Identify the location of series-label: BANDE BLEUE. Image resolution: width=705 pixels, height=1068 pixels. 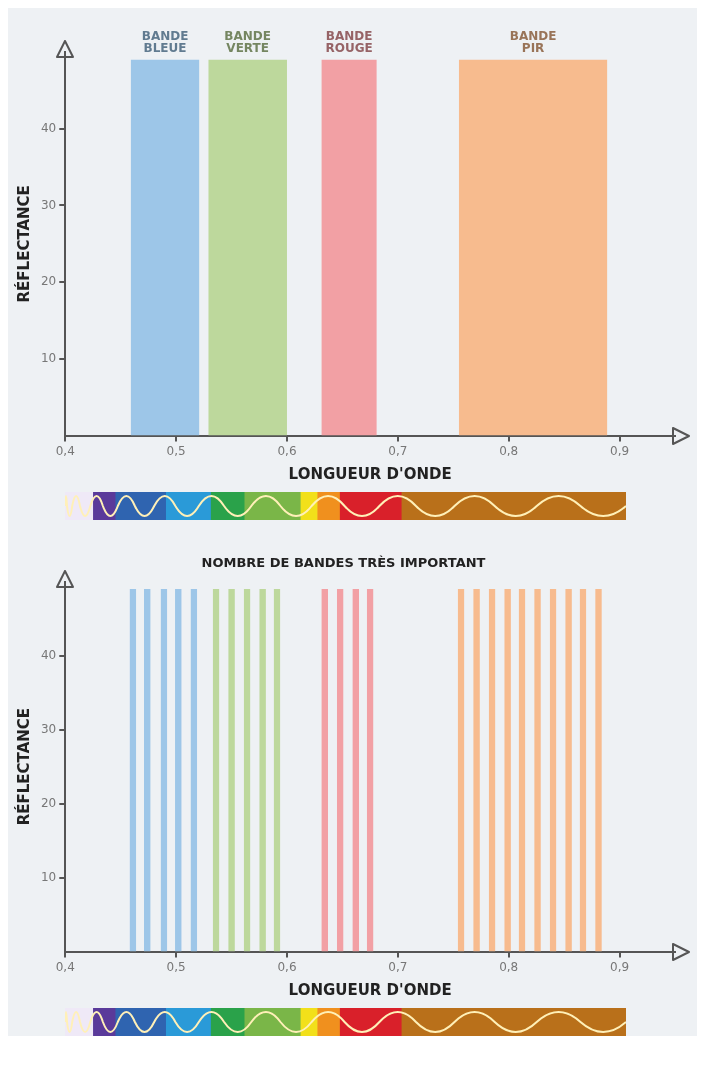
(165, 41).